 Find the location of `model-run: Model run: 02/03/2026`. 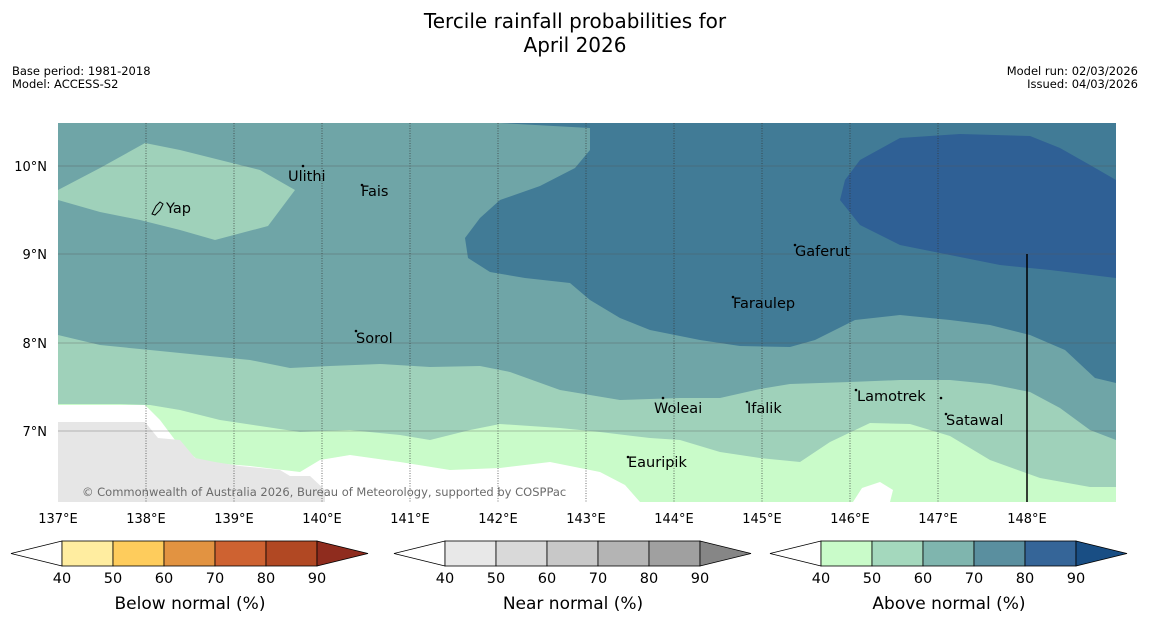

model-run: Model run: 02/03/2026 is located at coordinates (1072, 71).